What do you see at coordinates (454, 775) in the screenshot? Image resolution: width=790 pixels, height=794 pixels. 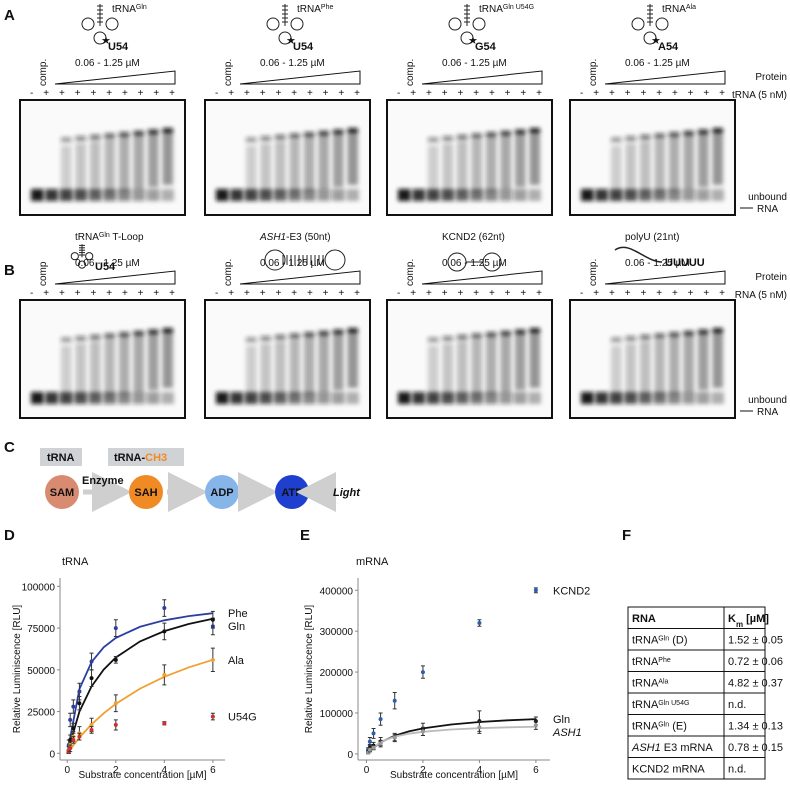 I see `x-axis-label: Substrate concentration [µM]` at bounding box center [454, 775].